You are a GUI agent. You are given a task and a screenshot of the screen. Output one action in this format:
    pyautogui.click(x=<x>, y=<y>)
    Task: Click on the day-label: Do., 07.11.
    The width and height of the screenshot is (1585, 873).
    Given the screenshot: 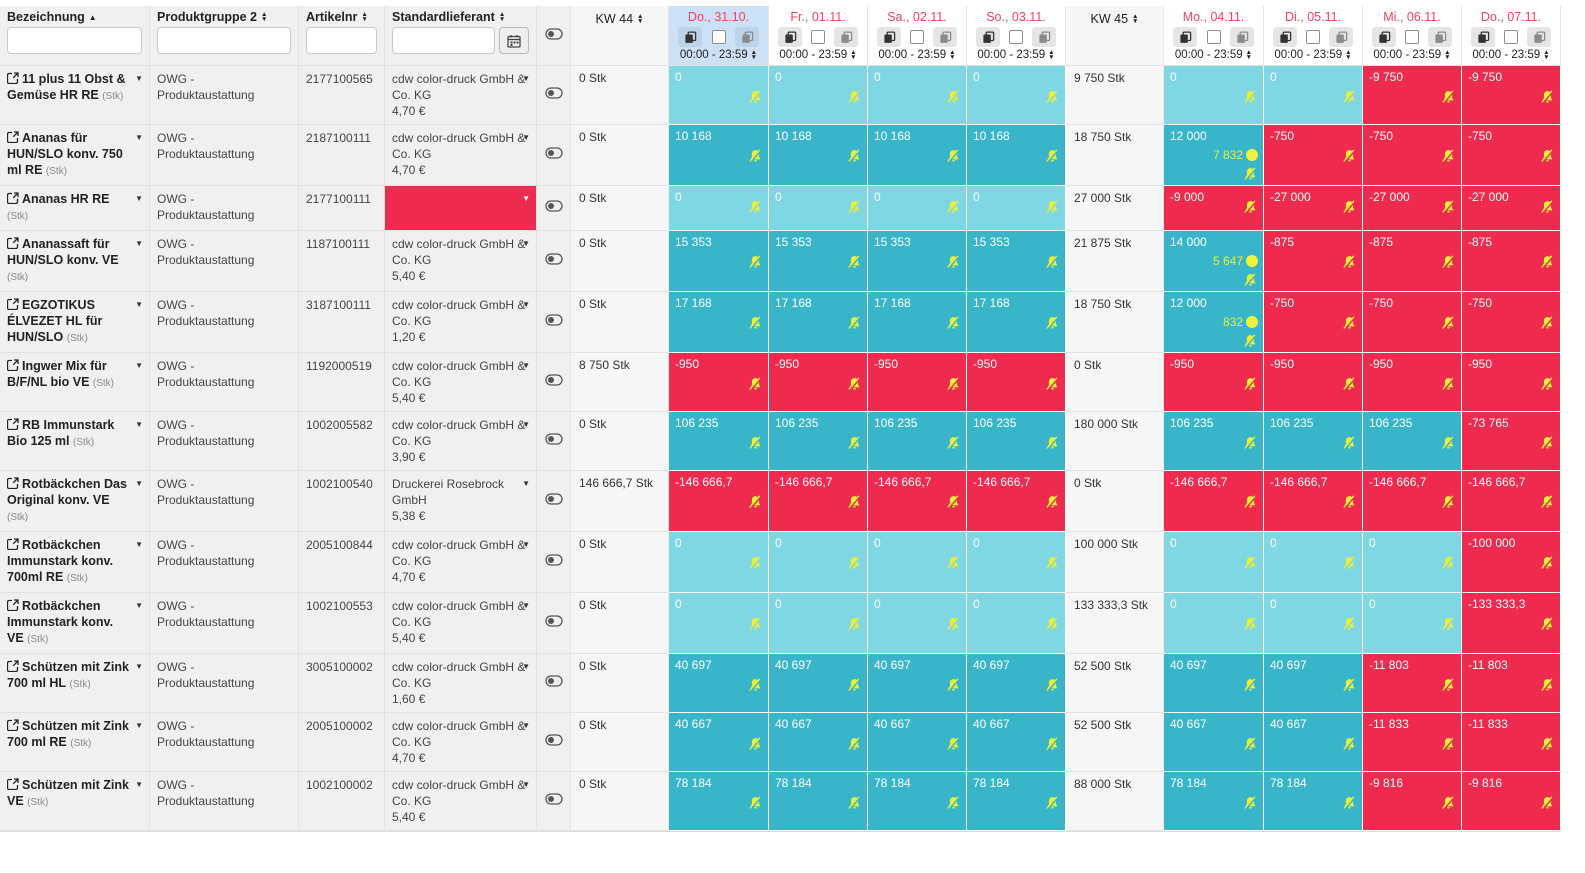 What is the action you would take?
    pyautogui.click(x=1511, y=17)
    